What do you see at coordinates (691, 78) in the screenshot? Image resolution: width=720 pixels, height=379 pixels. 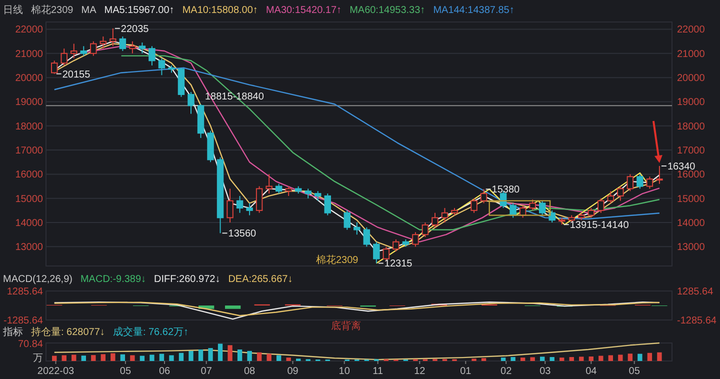 I see `y2-tick-label: 20000` at bounding box center [691, 78].